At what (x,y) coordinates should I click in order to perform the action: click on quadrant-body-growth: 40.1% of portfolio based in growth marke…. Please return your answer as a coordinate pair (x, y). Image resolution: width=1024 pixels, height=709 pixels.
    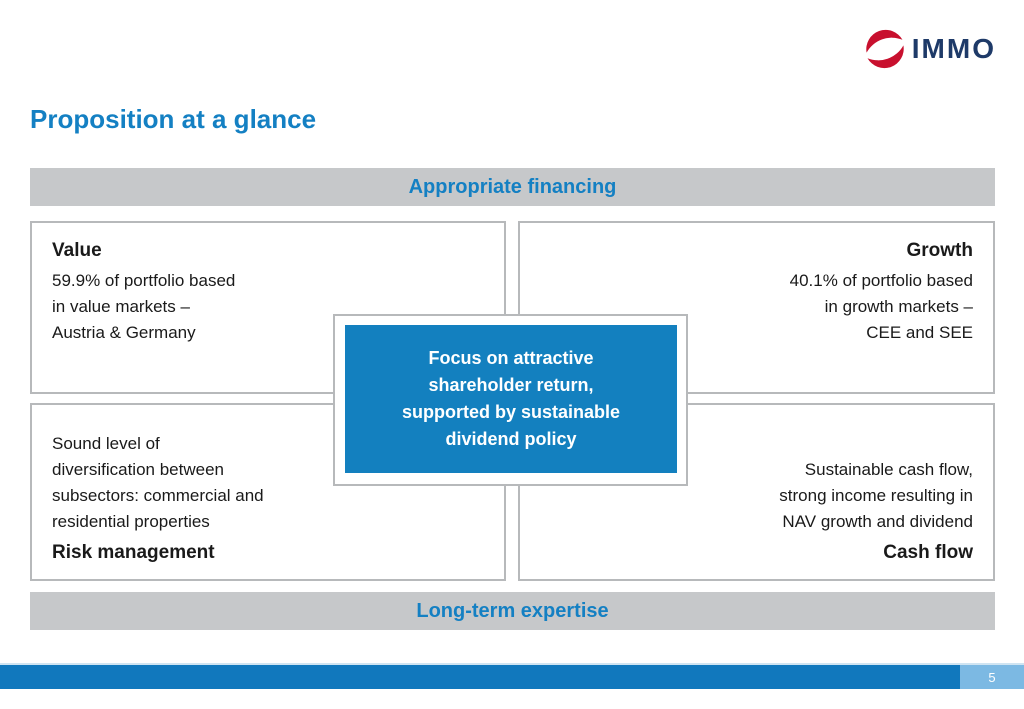
    Looking at the image, I should click on (881, 306).